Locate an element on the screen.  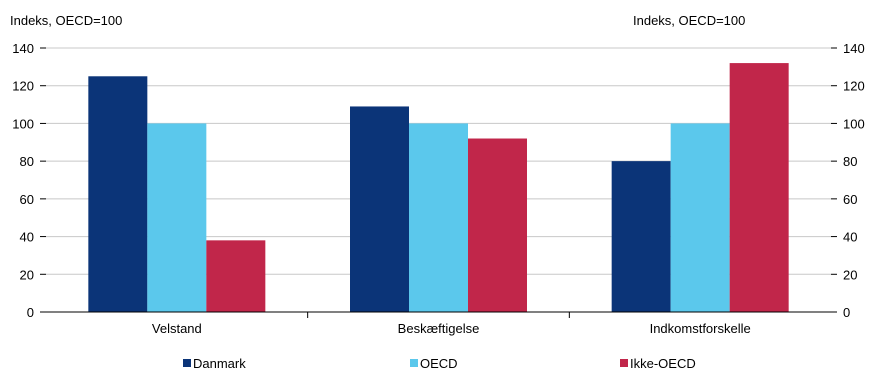
right-axis-tick-label: 40 is located at coordinates (850, 237).